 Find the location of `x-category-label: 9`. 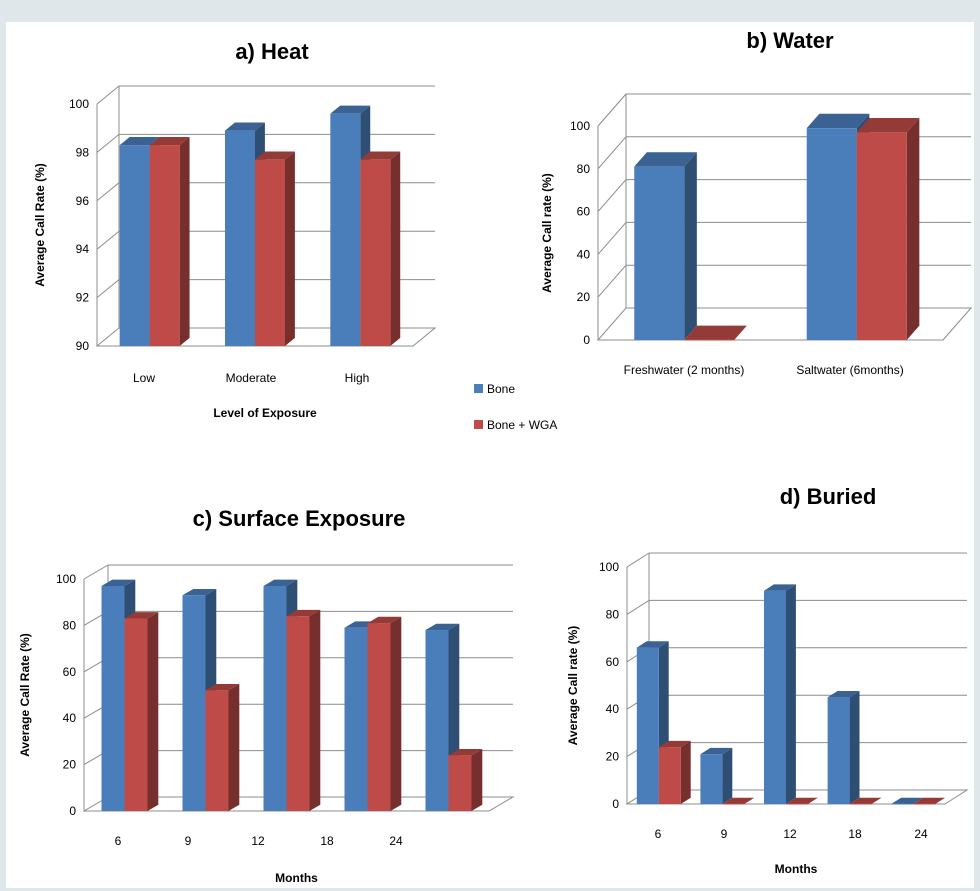

x-category-label: 9 is located at coordinates (188, 841).